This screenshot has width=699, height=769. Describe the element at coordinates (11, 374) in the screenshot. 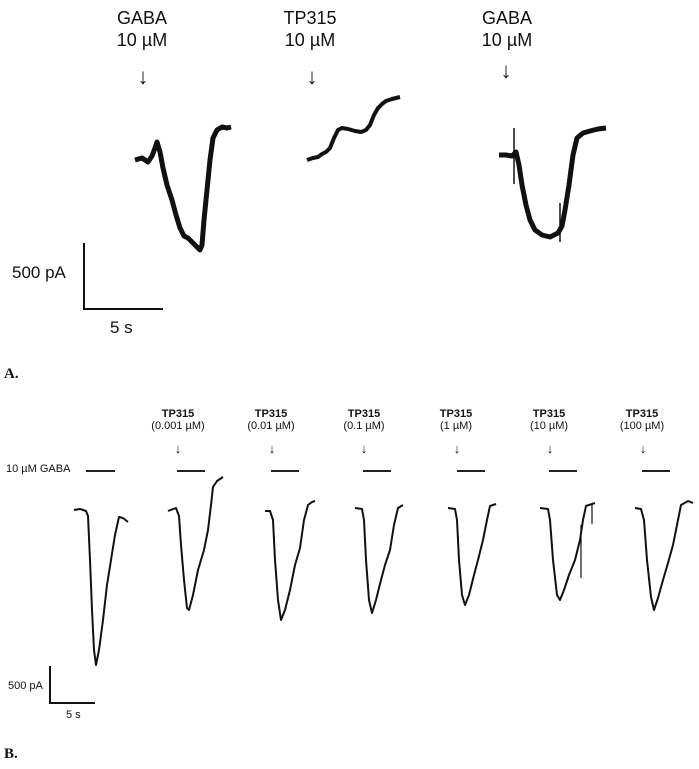

I see `panel-a-title: A.` at that location.